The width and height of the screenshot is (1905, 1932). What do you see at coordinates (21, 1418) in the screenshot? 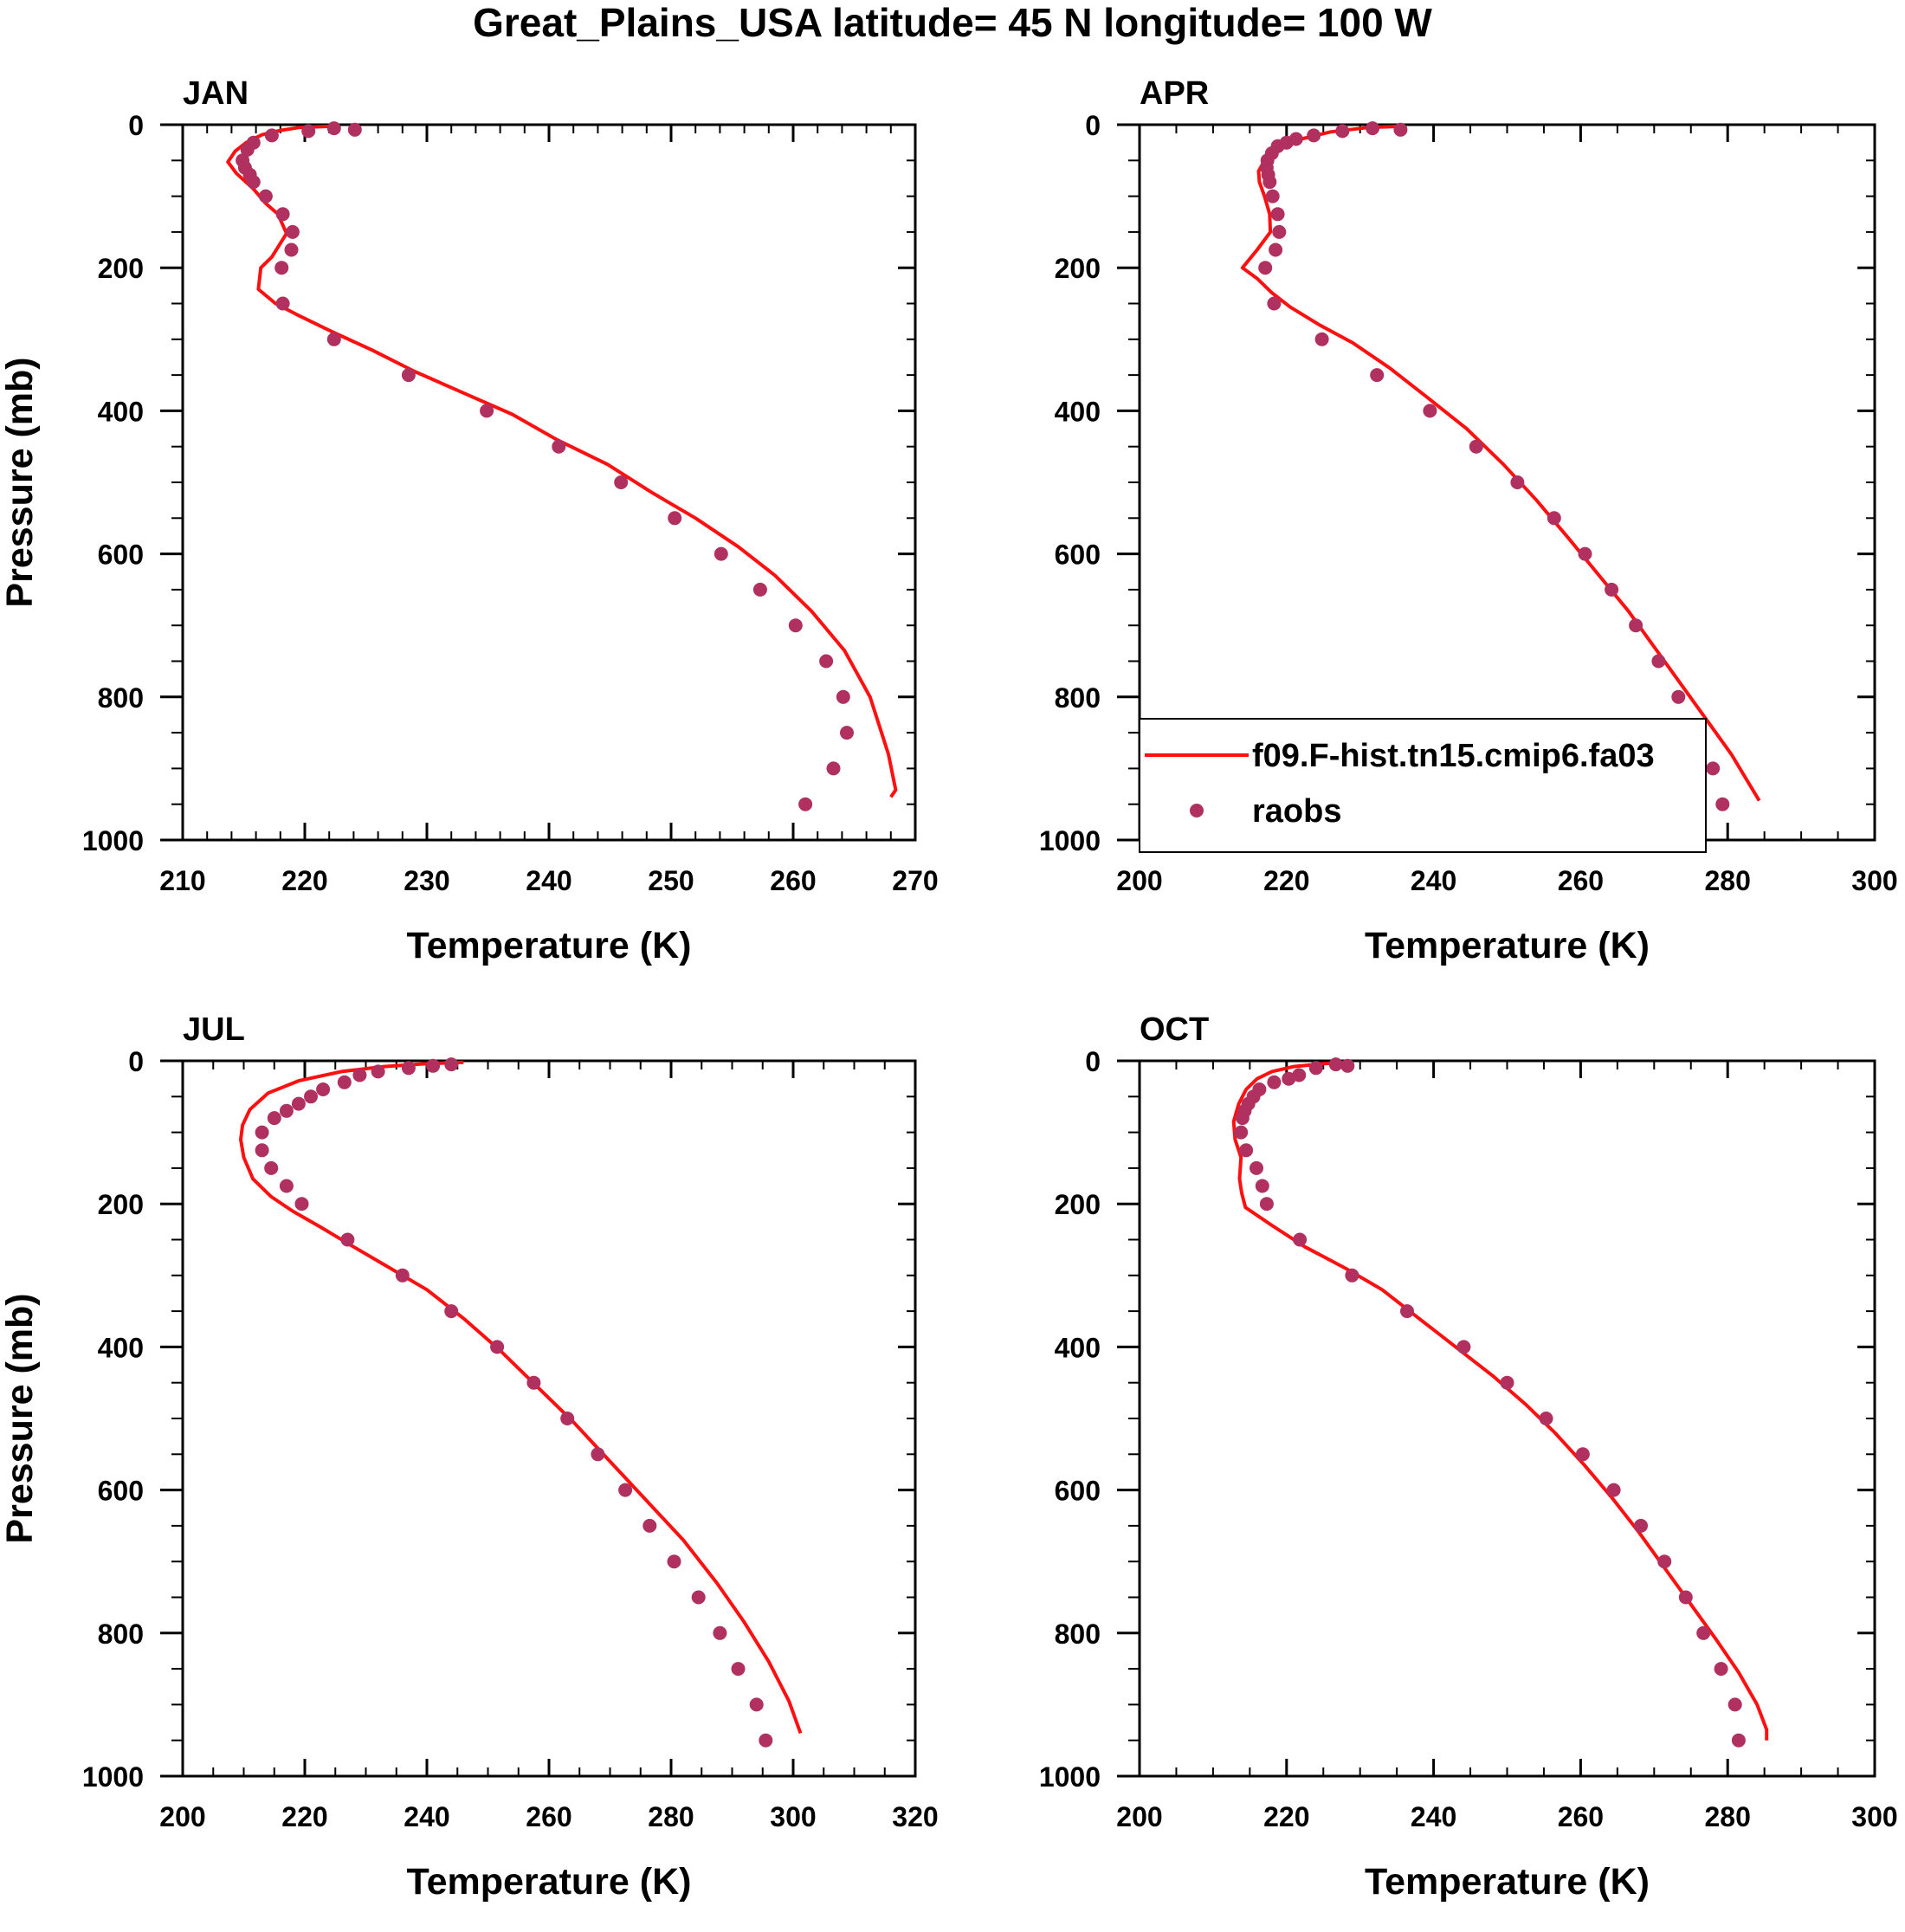
I see `y-axis-label: Pressure (mb)` at bounding box center [21, 1418].